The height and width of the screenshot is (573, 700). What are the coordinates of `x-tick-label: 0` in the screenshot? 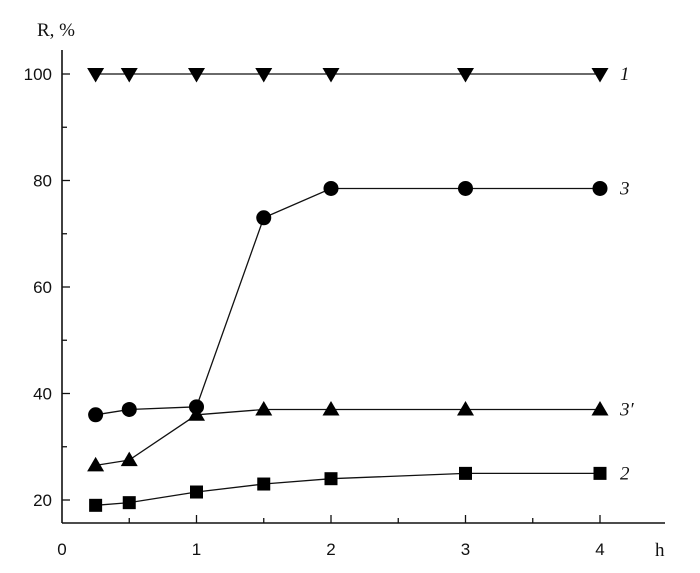 It's located at (61, 549).